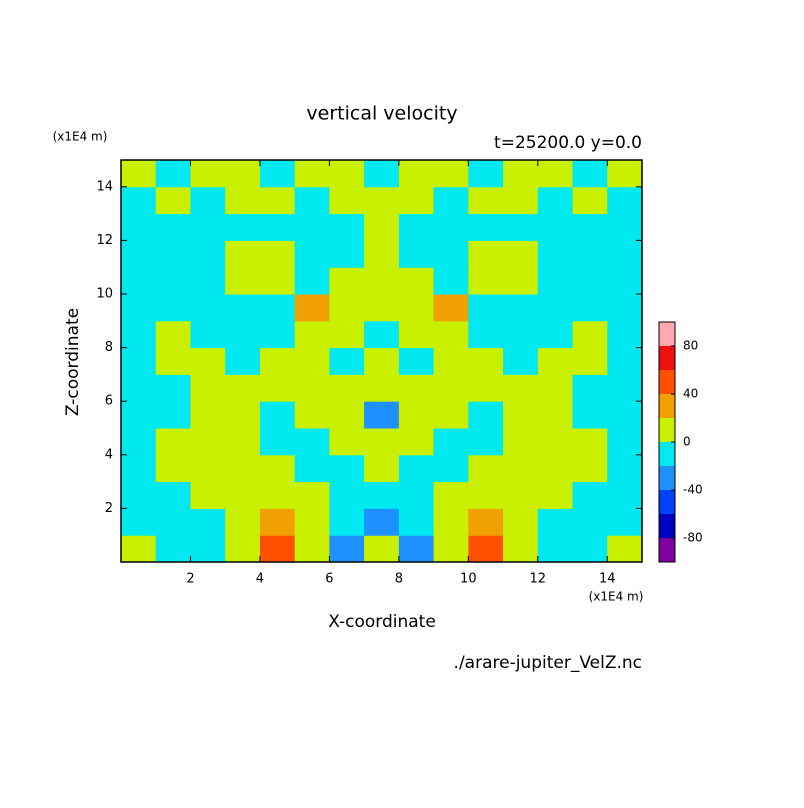 The width and height of the screenshot is (804, 808). I want to click on subtitle: t=25200.0 y=0.0, so click(568, 143).